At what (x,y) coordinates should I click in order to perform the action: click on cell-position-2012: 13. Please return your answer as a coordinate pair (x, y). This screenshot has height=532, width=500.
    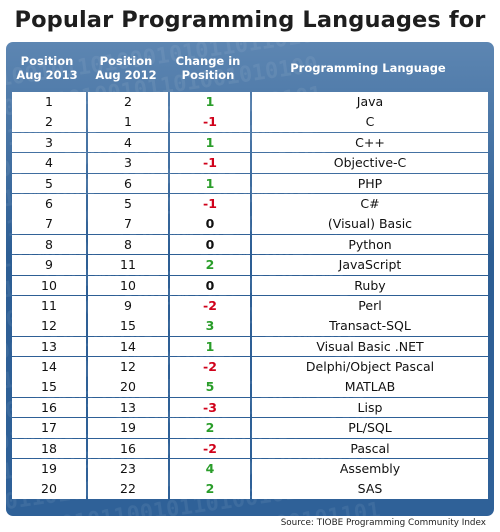
    Looking at the image, I should click on (128, 407).